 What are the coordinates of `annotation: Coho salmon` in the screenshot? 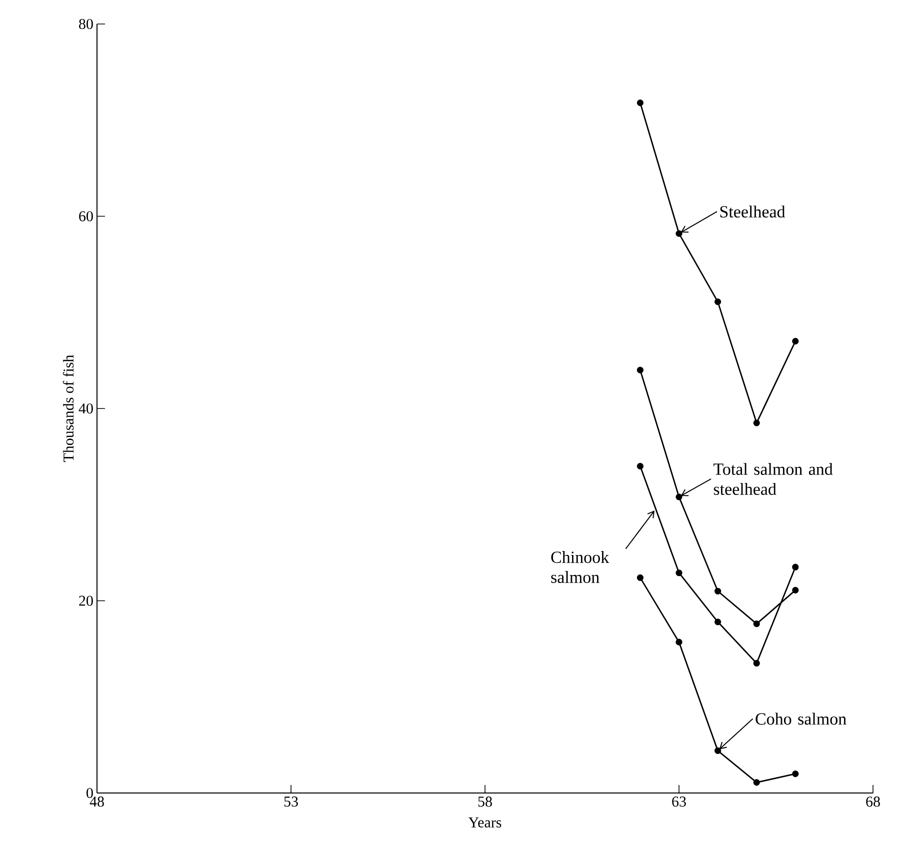 It's located at (801, 718).